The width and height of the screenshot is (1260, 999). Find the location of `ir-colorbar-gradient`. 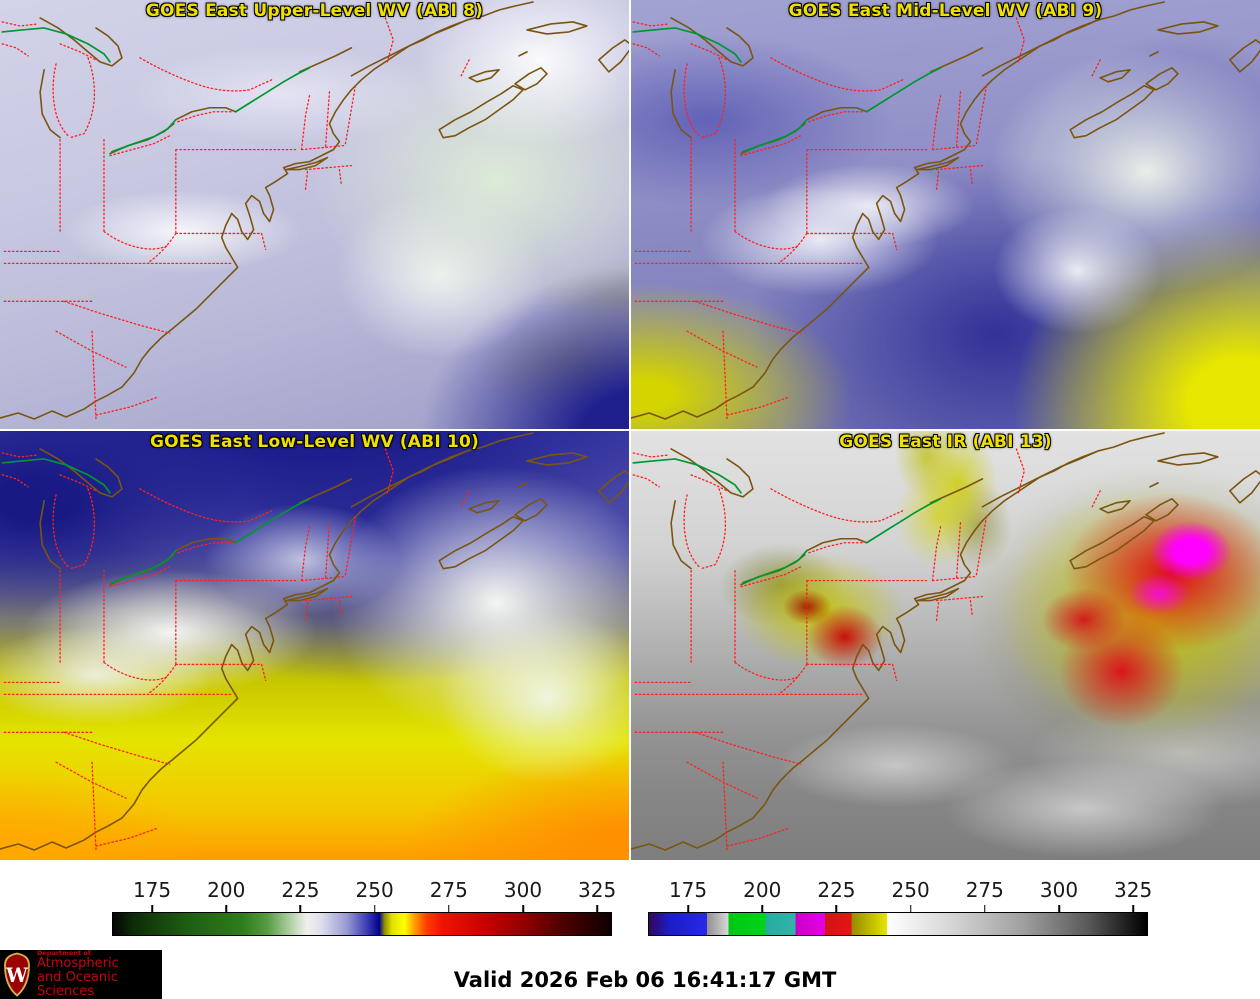

ir-colorbar-gradient is located at coordinates (898, 924).